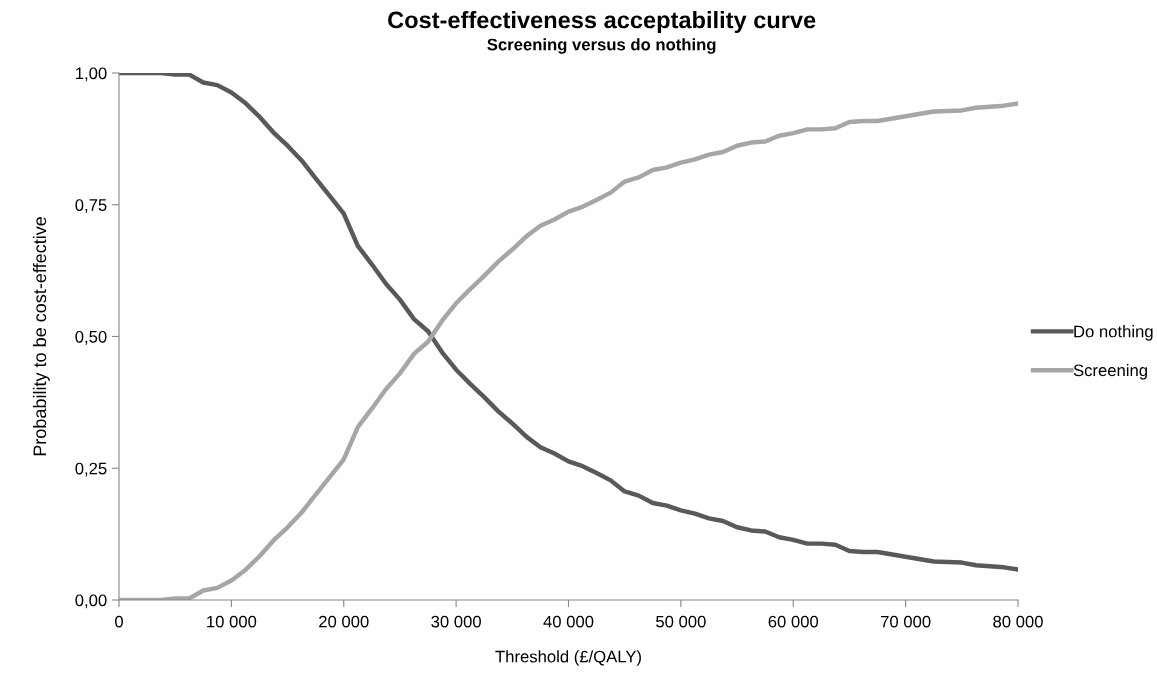 The image size is (1157, 679). What do you see at coordinates (905, 621) in the screenshot?
I see `x-tick-label: 70 000` at bounding box center [905, 621].